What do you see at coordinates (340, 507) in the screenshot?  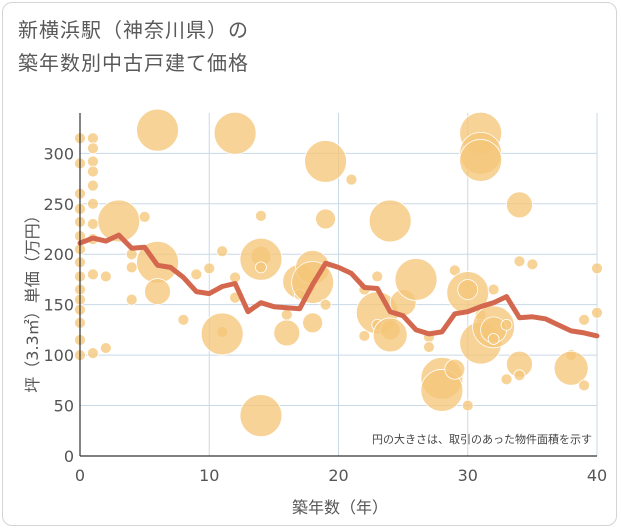 I see `x-axis-label: 築年数（年）` at bounding box center [340, 507].